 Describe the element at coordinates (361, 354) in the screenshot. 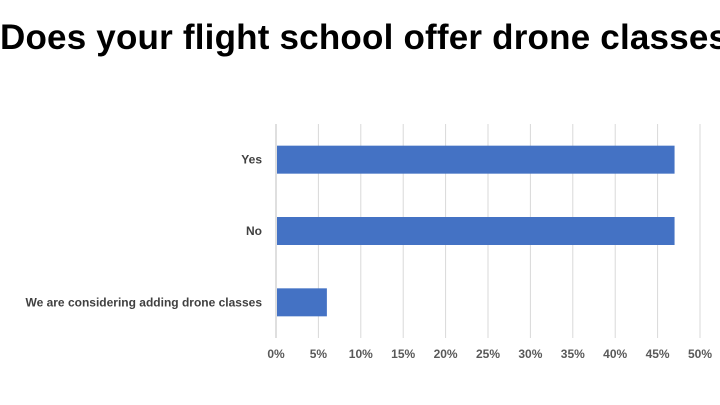

I see `x-tick-label: 10%` at that location.